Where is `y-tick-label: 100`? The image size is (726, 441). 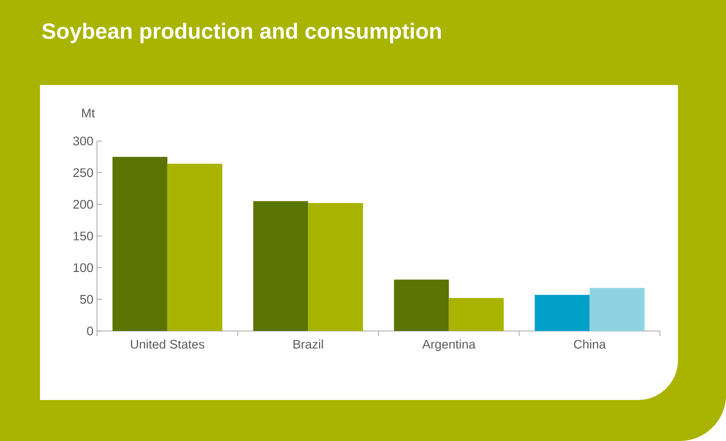
y-tick-label: 100 is located at coordinates (83, 267).